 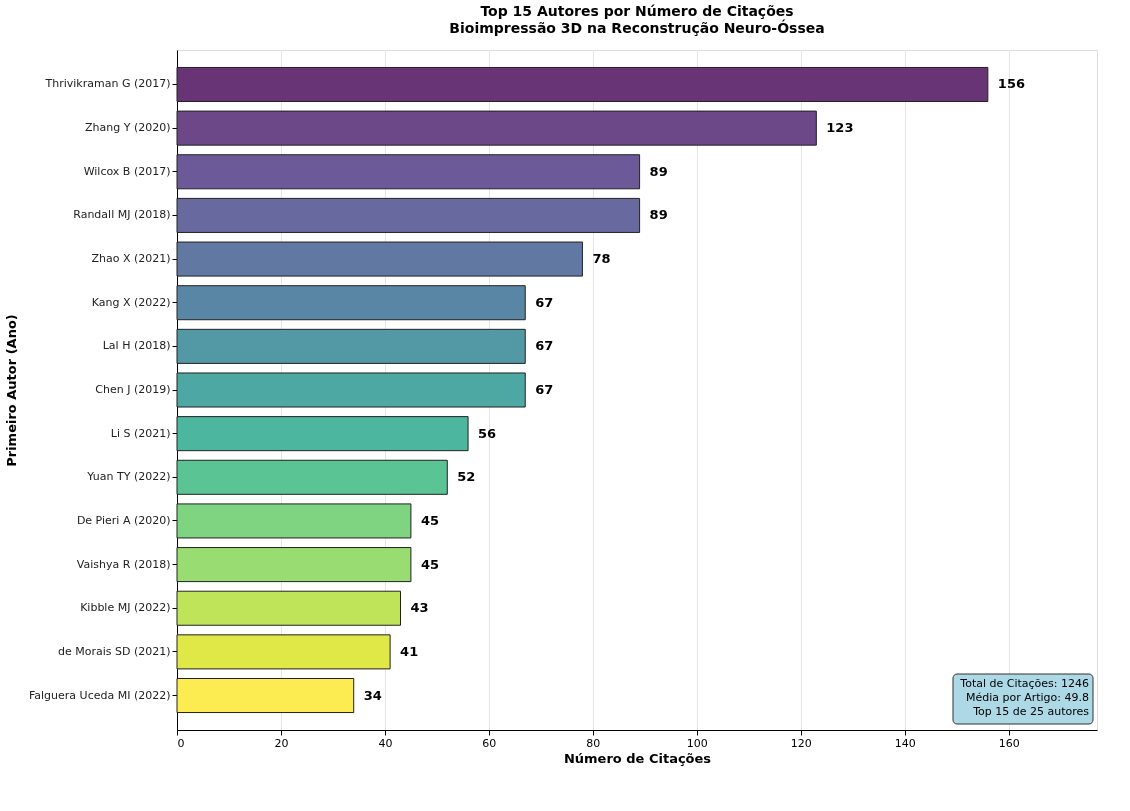 What do you see at coordinates (123, 520) in the screenshot?
I see `y-tick-label: De Pieri A (2020)` at bounding box center [123, 520].